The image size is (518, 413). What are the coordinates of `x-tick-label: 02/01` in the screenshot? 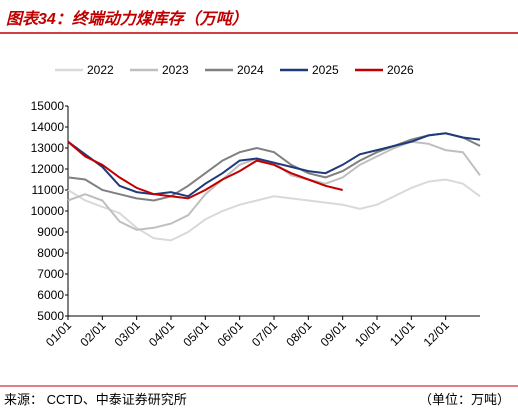 It's located at (92, 333).